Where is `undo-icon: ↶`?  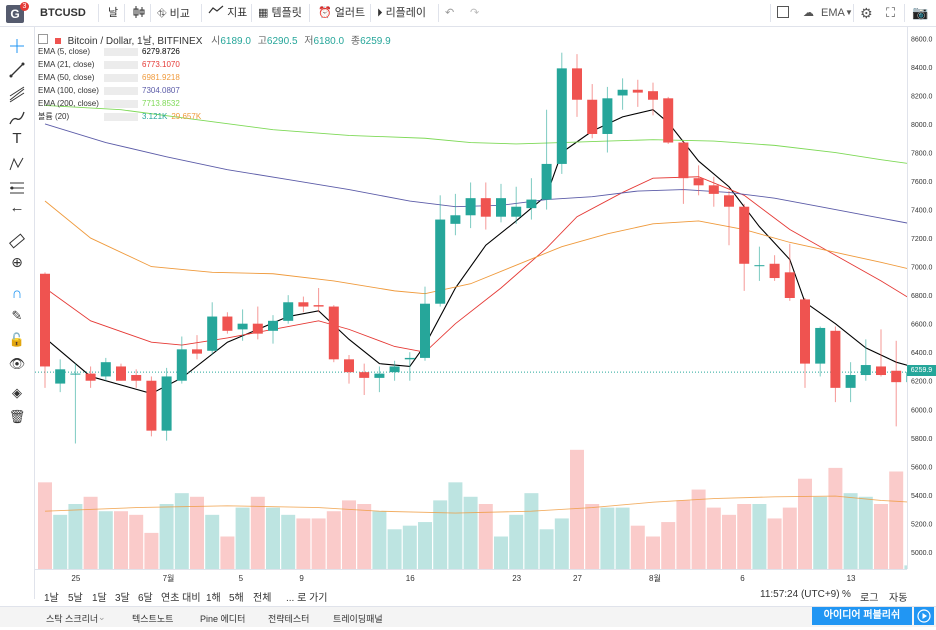 undo-icon: ↶ is located at coordinates (450, 13).